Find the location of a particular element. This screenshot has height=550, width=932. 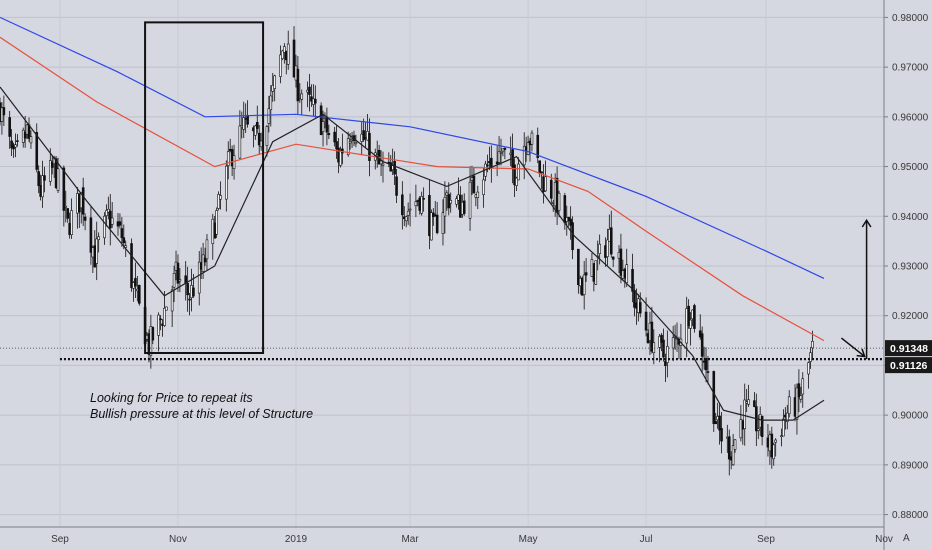

auto-scale-toggle: A is located at coordinates (906, 538).